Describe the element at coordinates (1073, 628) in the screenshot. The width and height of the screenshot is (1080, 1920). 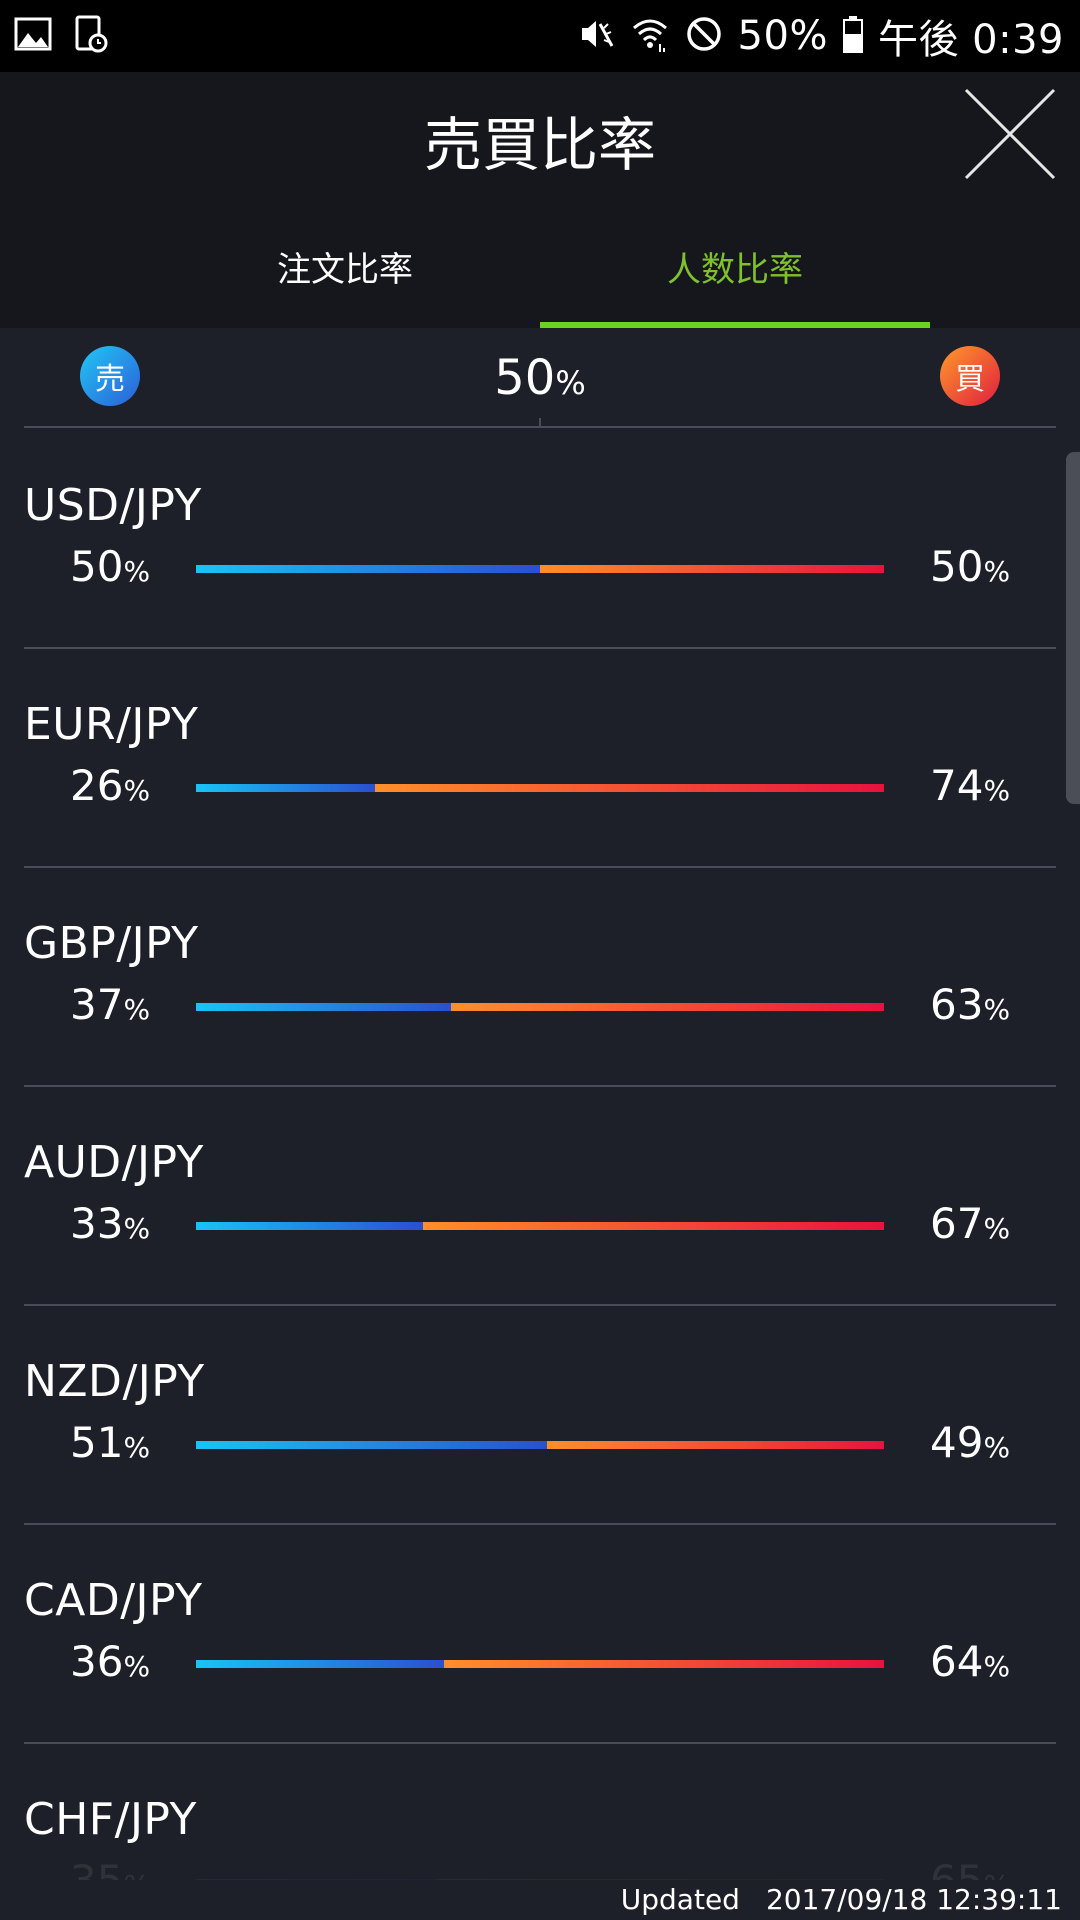
I see `scrollbar` at that location.